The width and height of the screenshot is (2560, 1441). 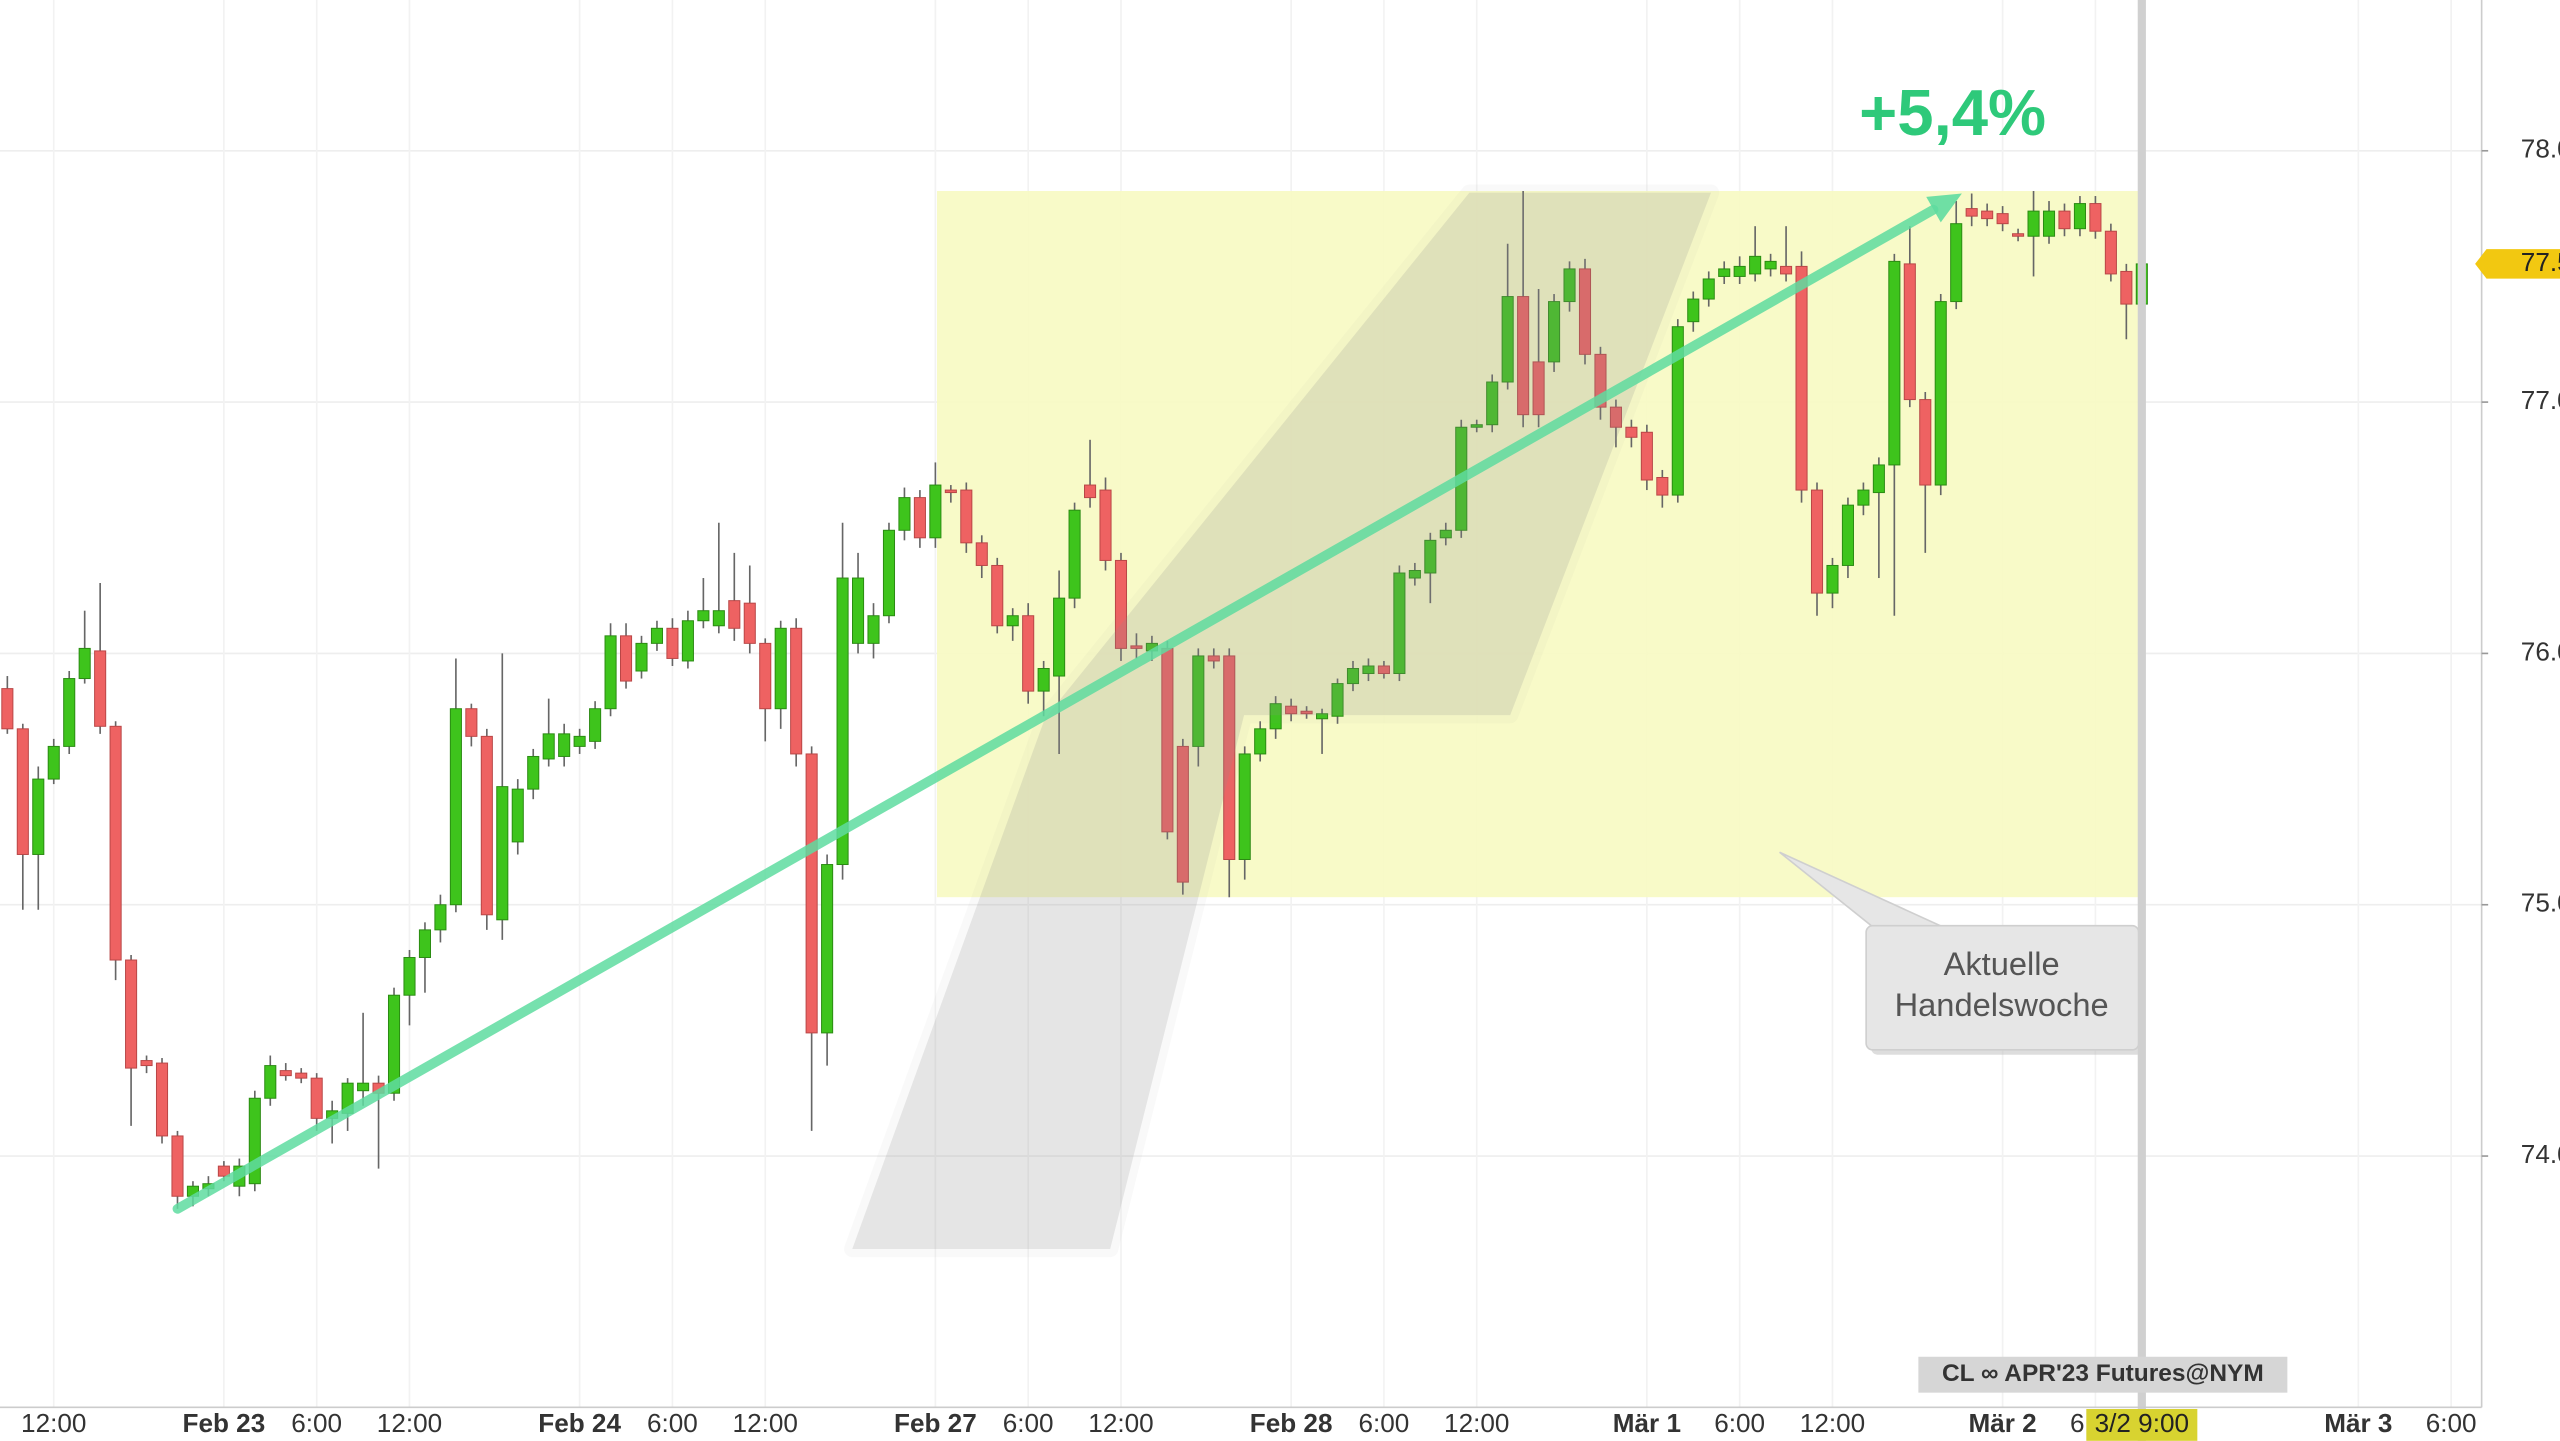 What do you see at coordinates (2540, 903) in the screenshot?
I see `y-tick-label: 75.00` at bounding box center [2540, 903].